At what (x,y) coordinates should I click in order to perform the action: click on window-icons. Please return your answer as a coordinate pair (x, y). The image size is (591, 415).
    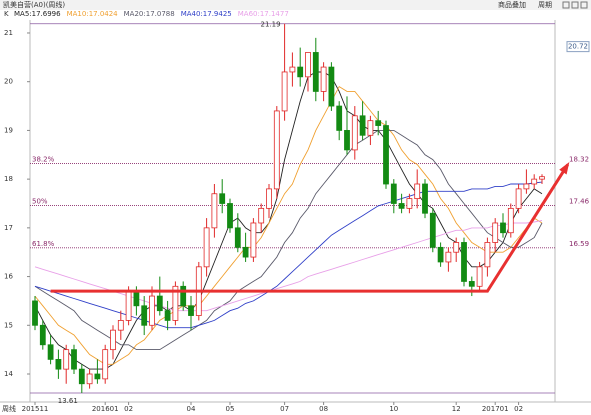
    Looking at the image, I should click on (575, 5).